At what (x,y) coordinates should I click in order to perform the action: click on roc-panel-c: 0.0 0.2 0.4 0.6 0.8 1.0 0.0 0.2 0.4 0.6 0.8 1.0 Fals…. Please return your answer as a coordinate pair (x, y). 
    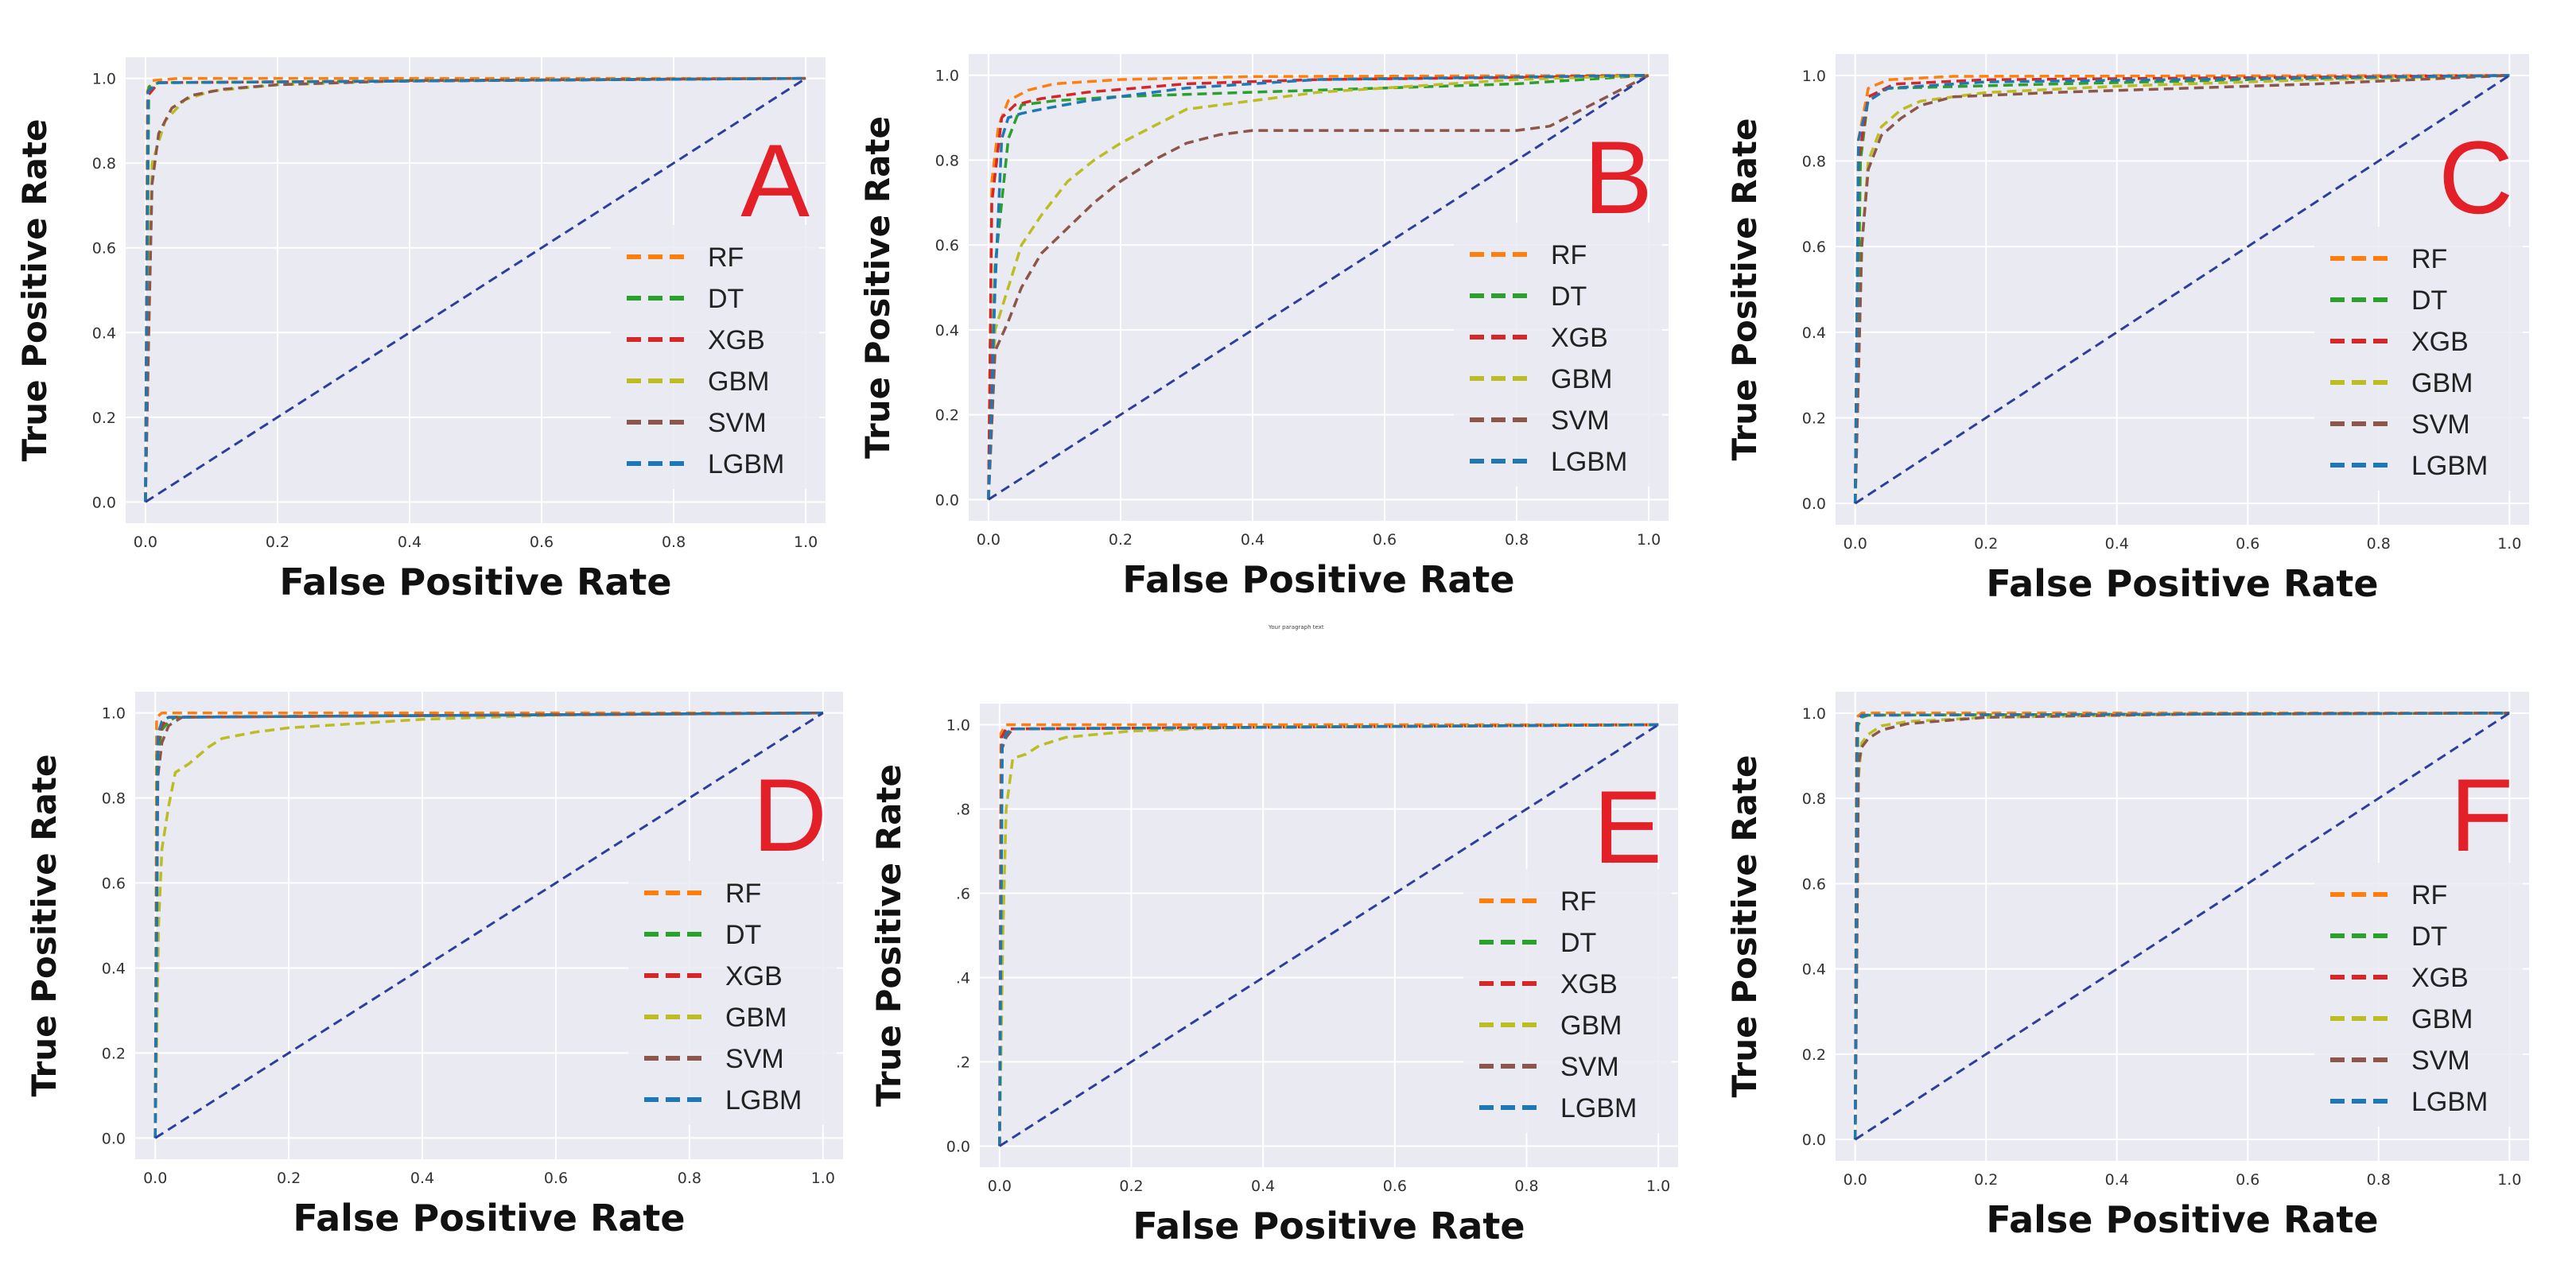
    Looking at the image, I should click on (2127, 329).